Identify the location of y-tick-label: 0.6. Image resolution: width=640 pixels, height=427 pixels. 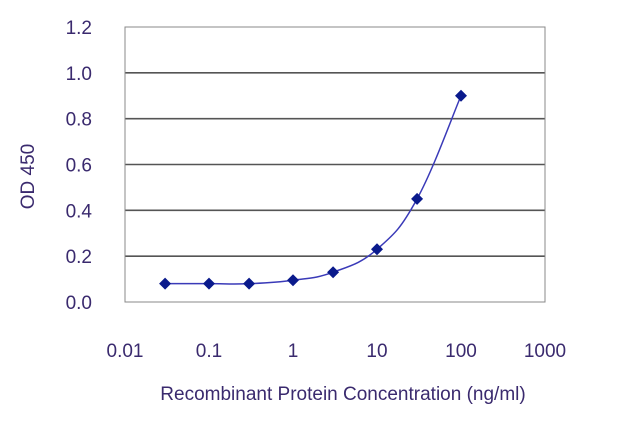
(79, 166).